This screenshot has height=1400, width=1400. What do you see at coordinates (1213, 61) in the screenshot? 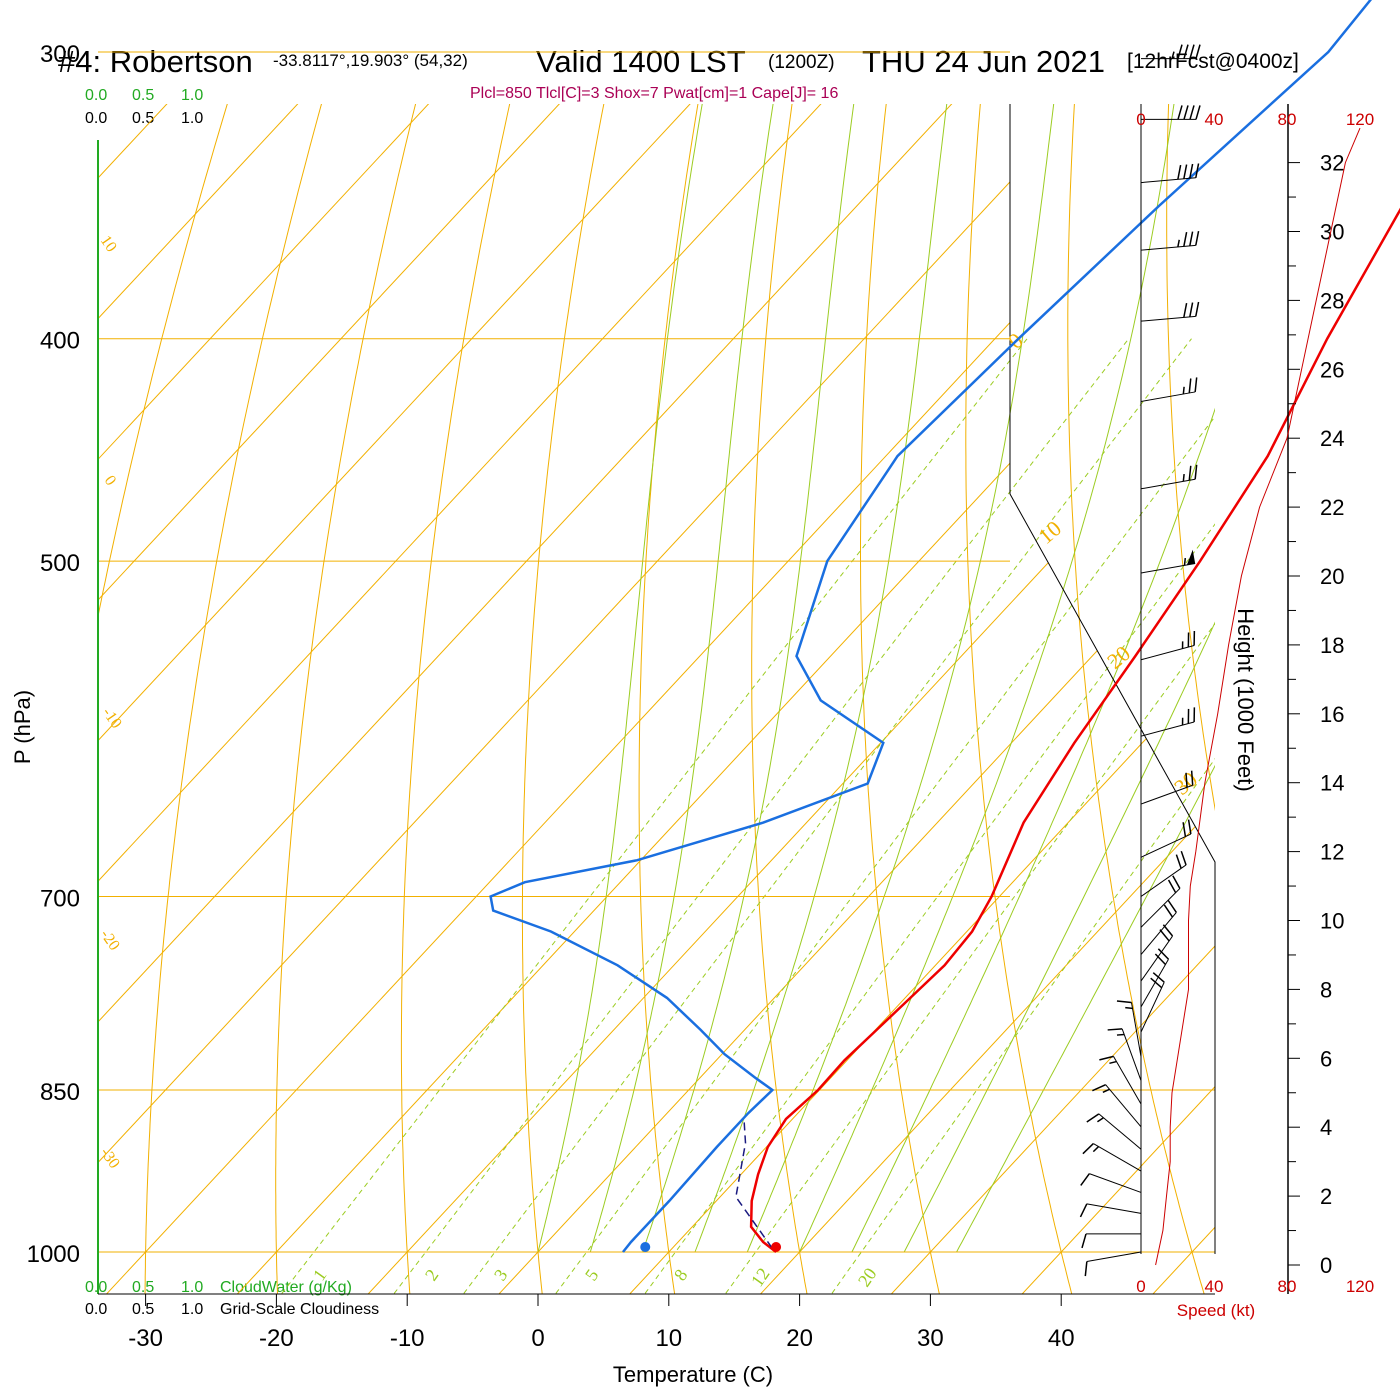
I see `forecast-info: [12hrFcst@0400z]` at bounding box center [1213, 61].